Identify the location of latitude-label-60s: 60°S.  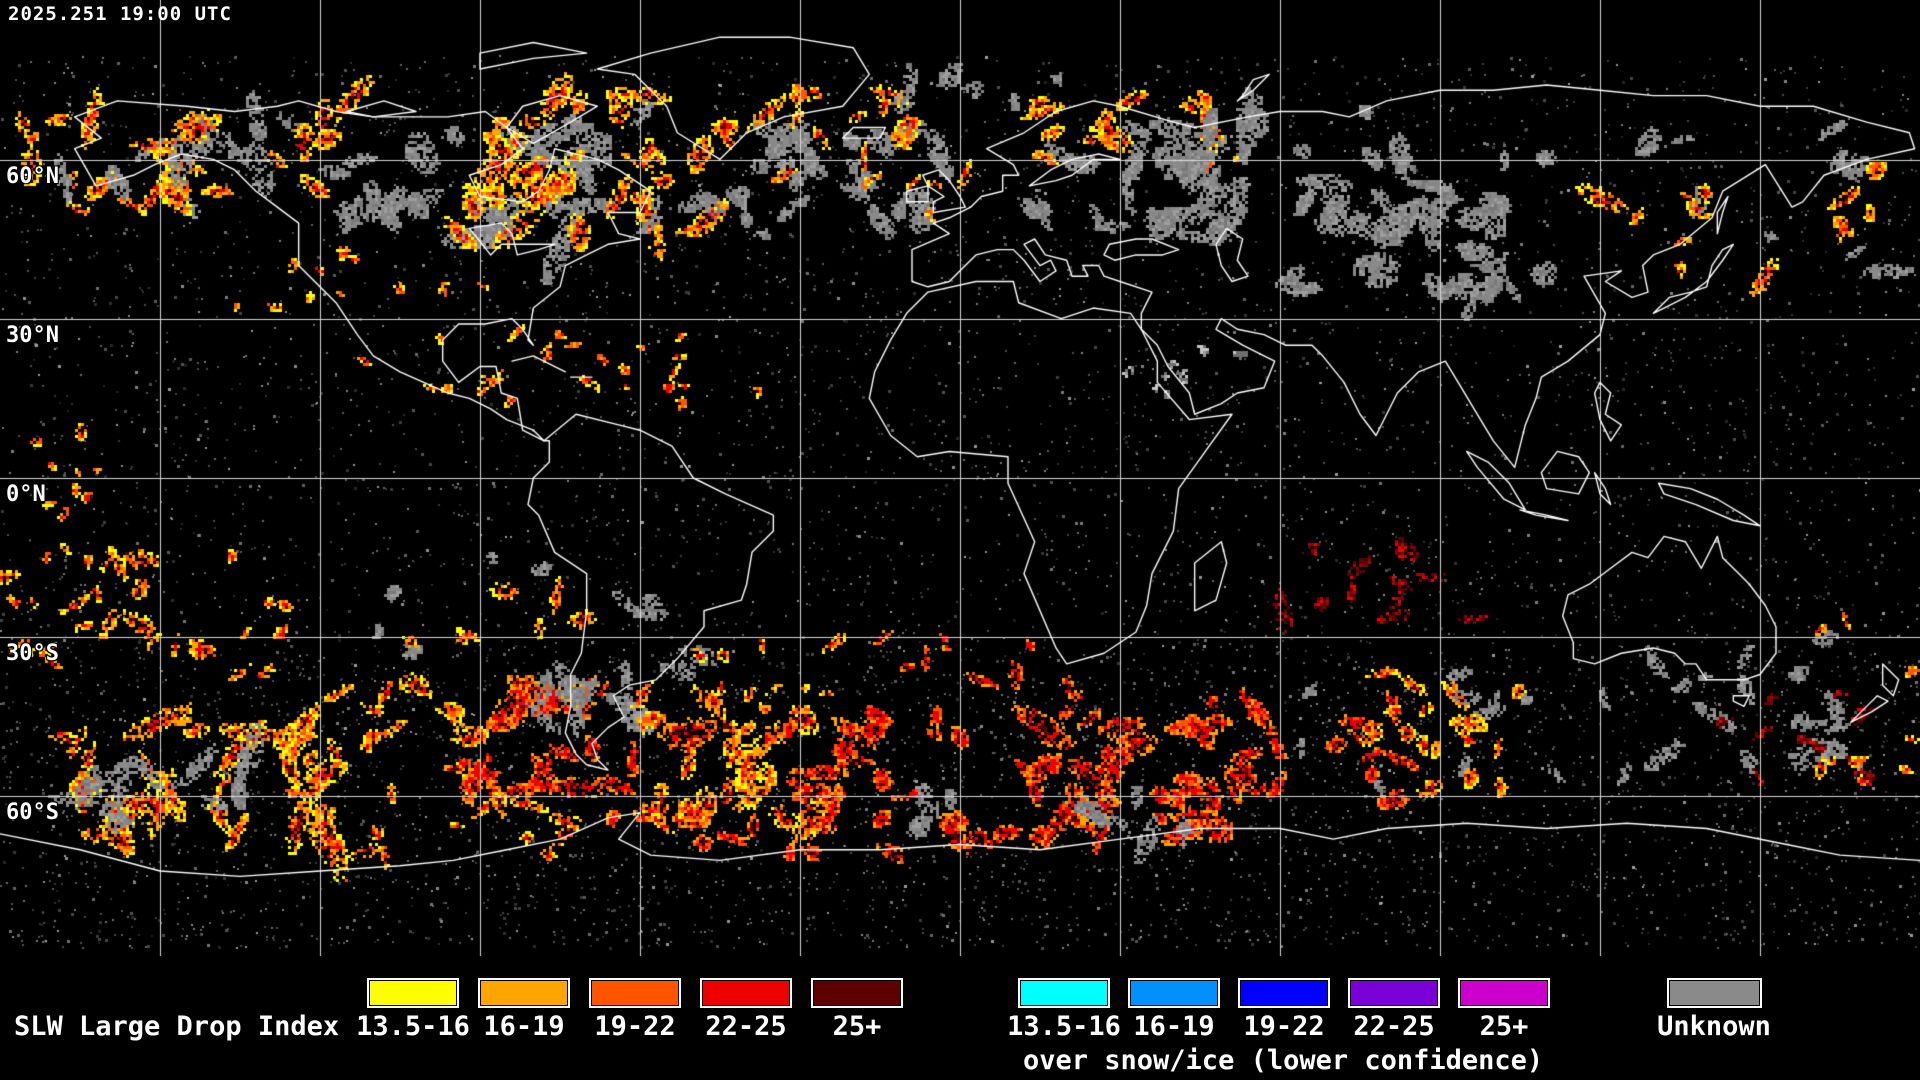
(32, 812).